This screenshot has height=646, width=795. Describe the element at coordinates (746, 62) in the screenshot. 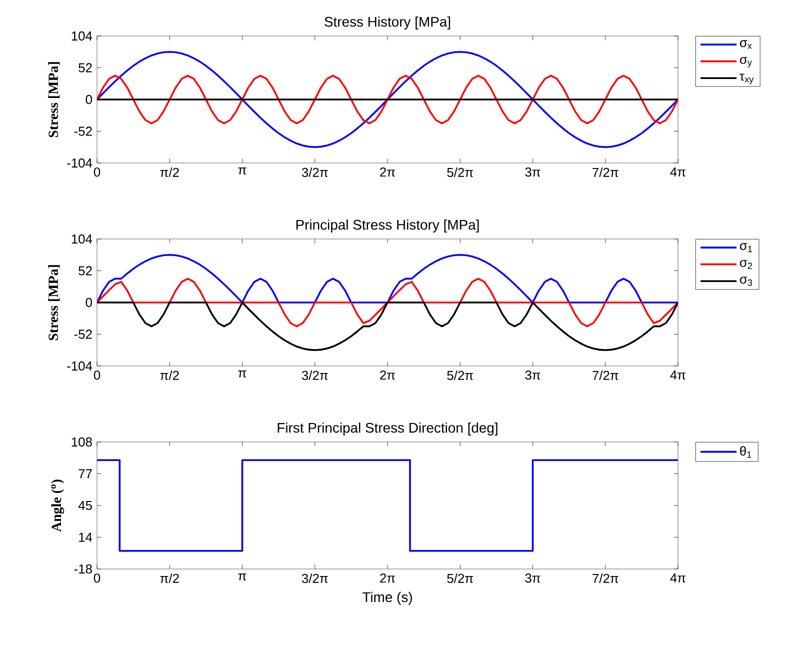

I see `legend-label: σ$_{y}$` at that location.